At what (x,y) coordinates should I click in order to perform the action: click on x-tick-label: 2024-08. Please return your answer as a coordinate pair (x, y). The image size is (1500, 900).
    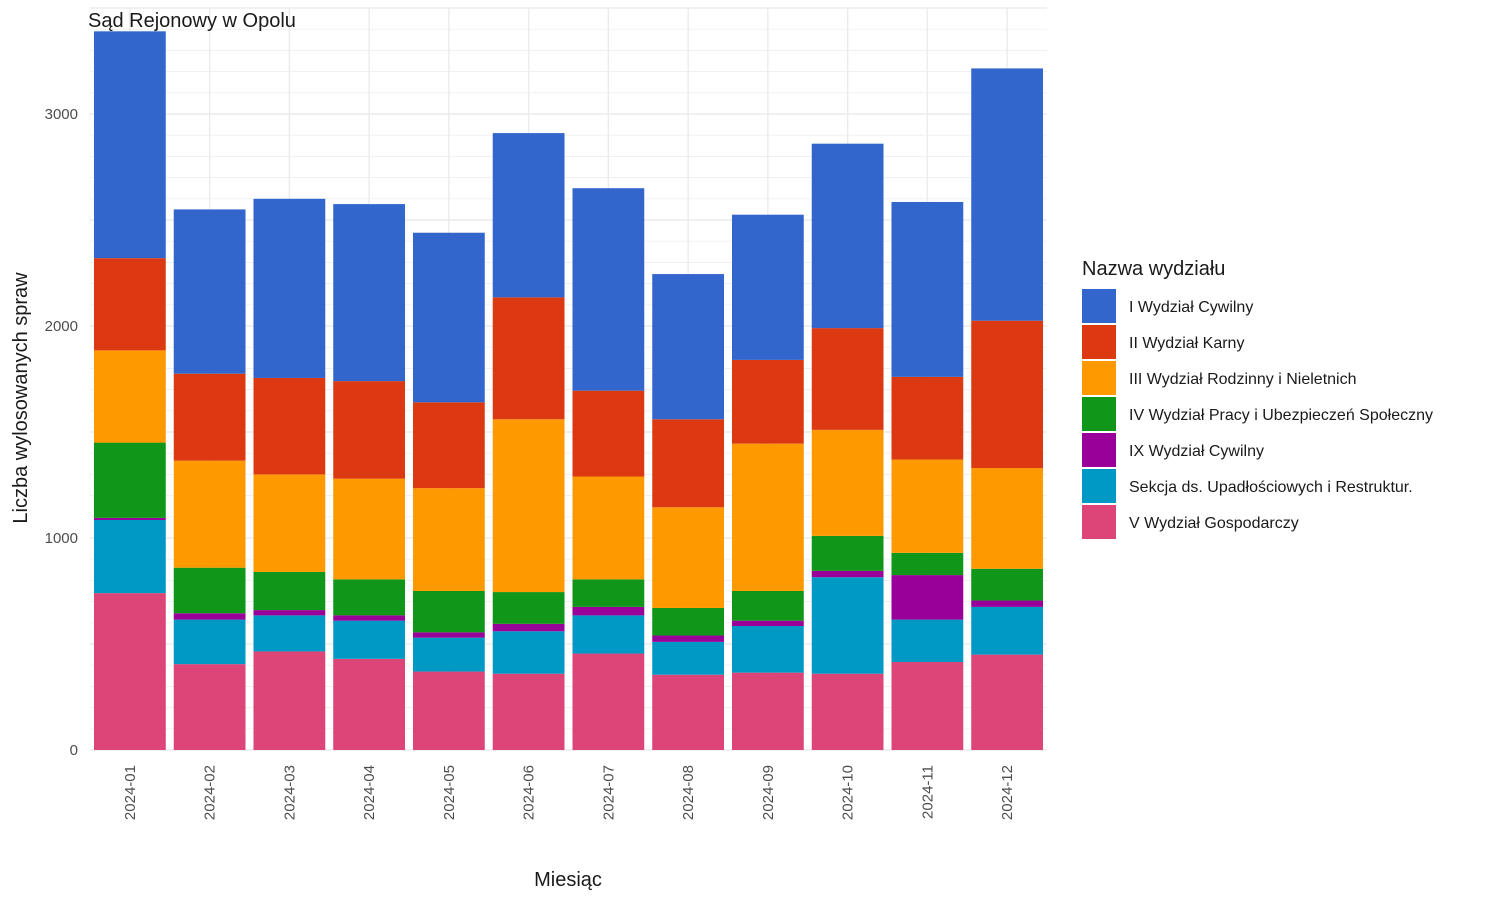
    Looking at the image, I should click on (688, 792).